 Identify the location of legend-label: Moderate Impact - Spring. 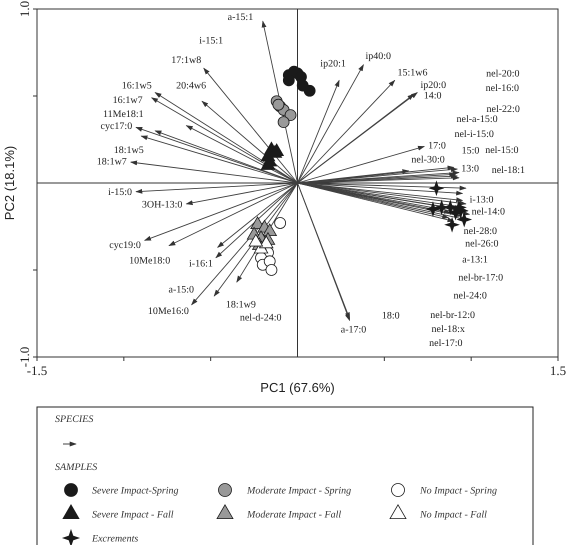
(299, 491).